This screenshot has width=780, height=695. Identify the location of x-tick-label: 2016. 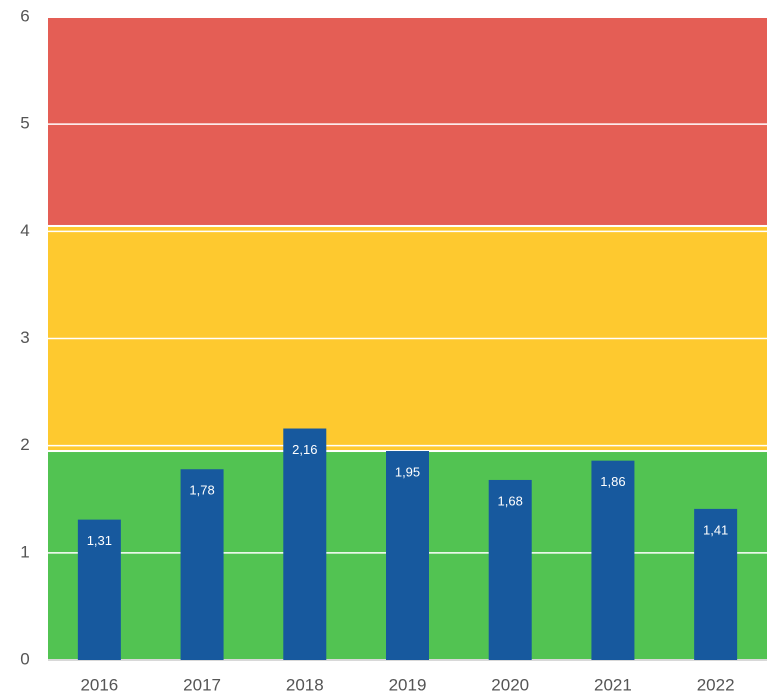
(99, 684).